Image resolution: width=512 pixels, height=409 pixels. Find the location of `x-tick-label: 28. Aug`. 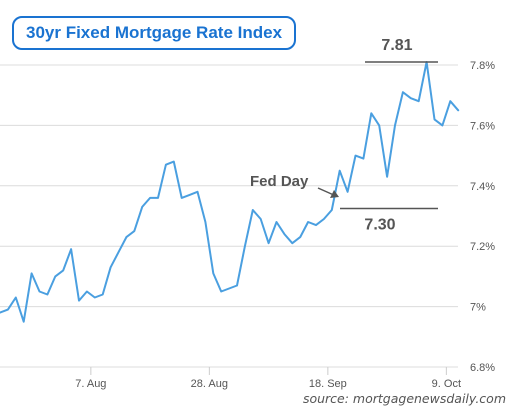

x-tick-label: 28. Aug is located at coordinates (209, 384).